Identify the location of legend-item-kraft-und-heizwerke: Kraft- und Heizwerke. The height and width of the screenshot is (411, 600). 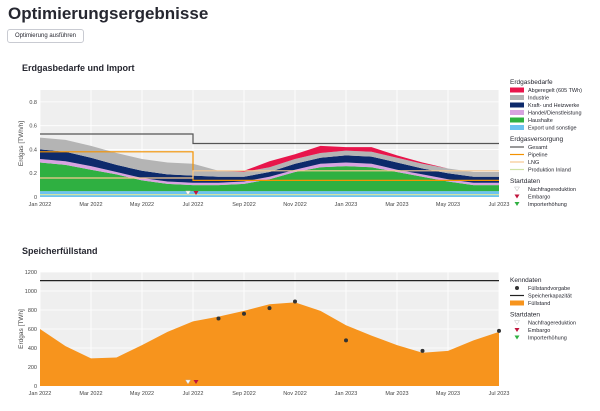
(553, 106).